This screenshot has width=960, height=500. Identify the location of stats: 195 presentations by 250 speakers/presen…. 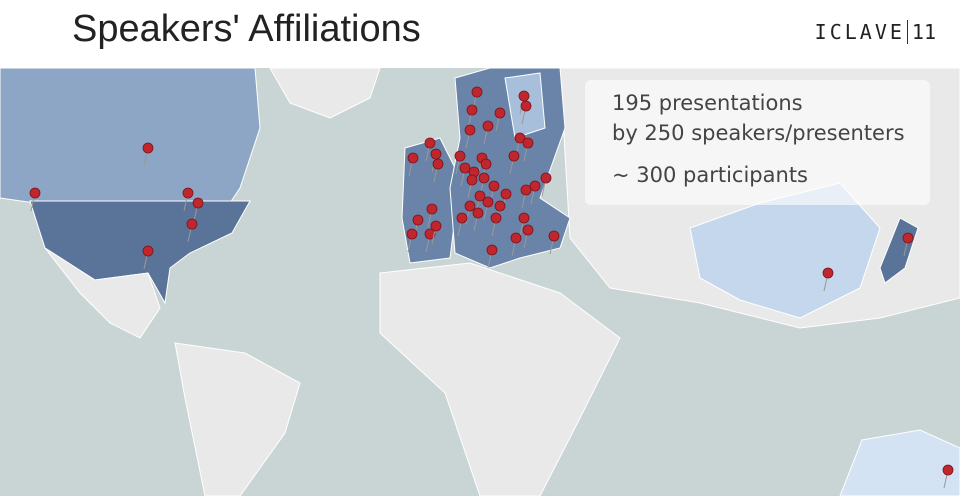
(758, 139).